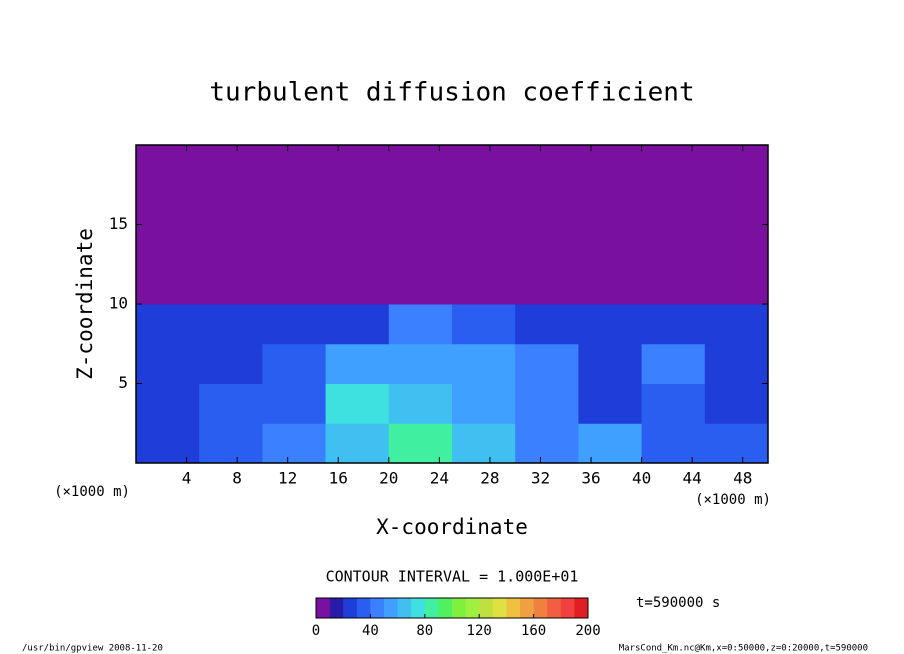 This screenshot has height=654, width=904. Describe the element at coordinates (533, 631) in the screenshot. I see `colorbar-tick-label: 160` at that location.